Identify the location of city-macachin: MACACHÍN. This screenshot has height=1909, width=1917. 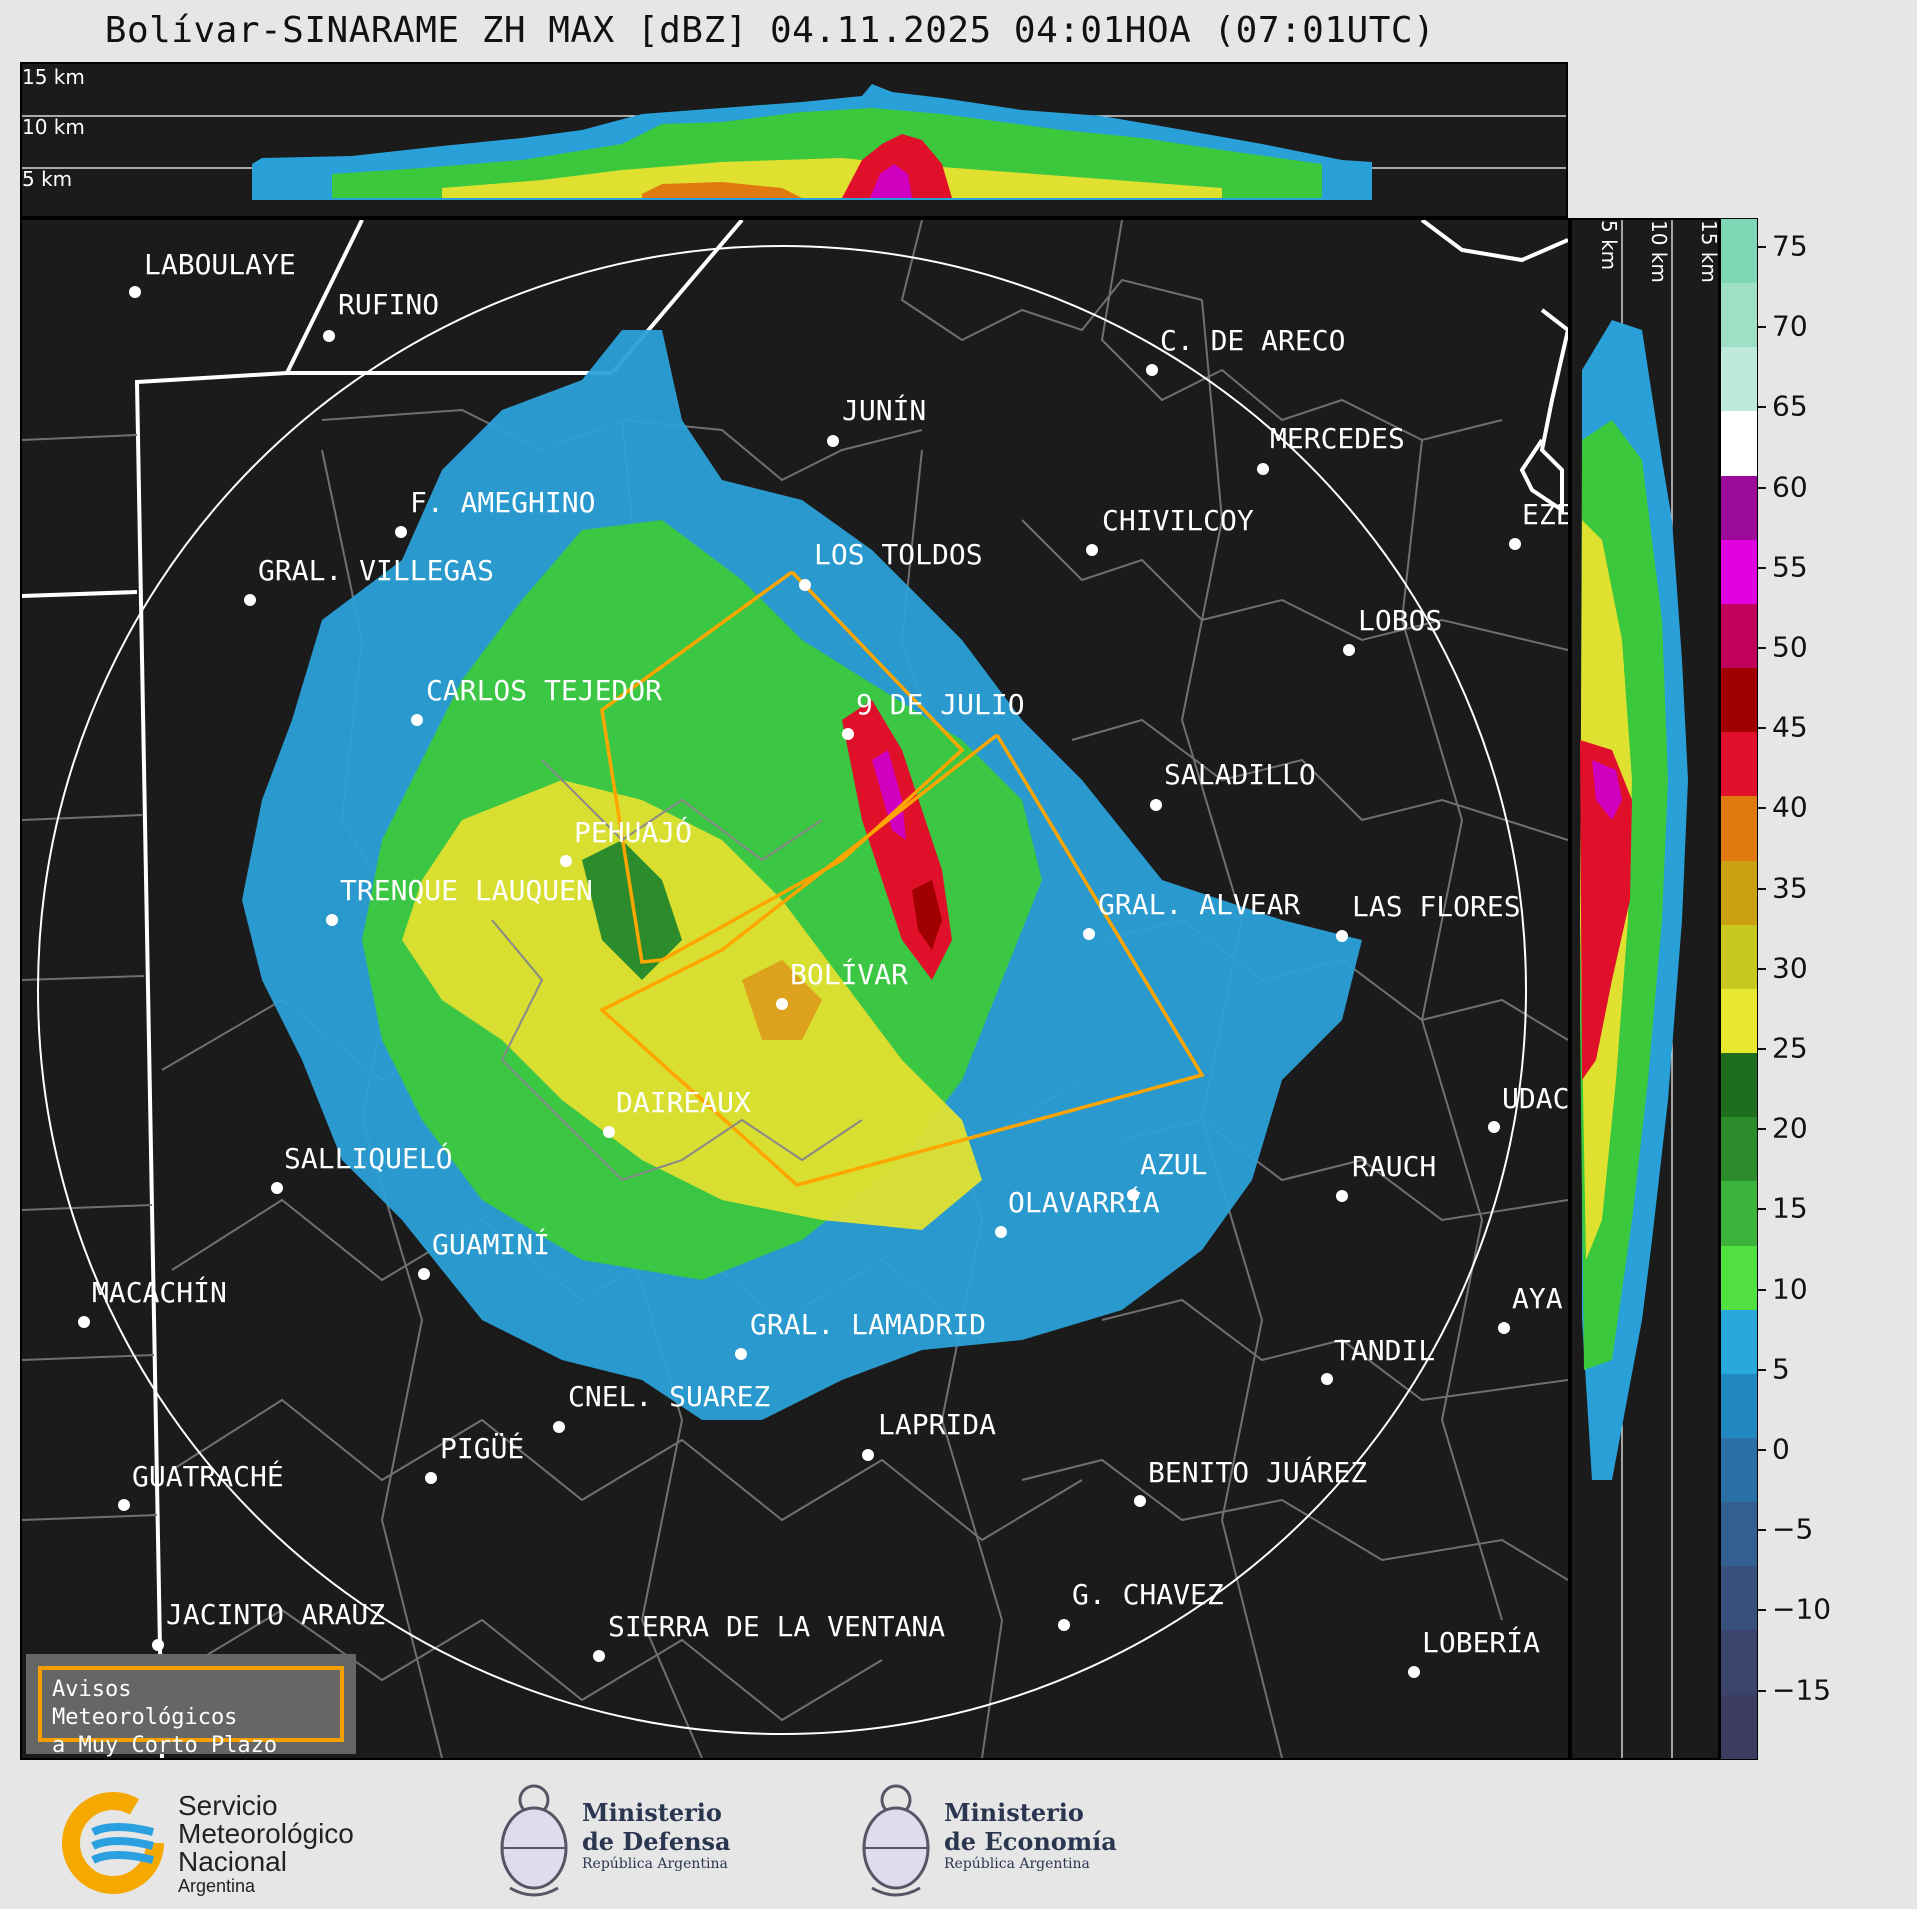
(152, 1301).